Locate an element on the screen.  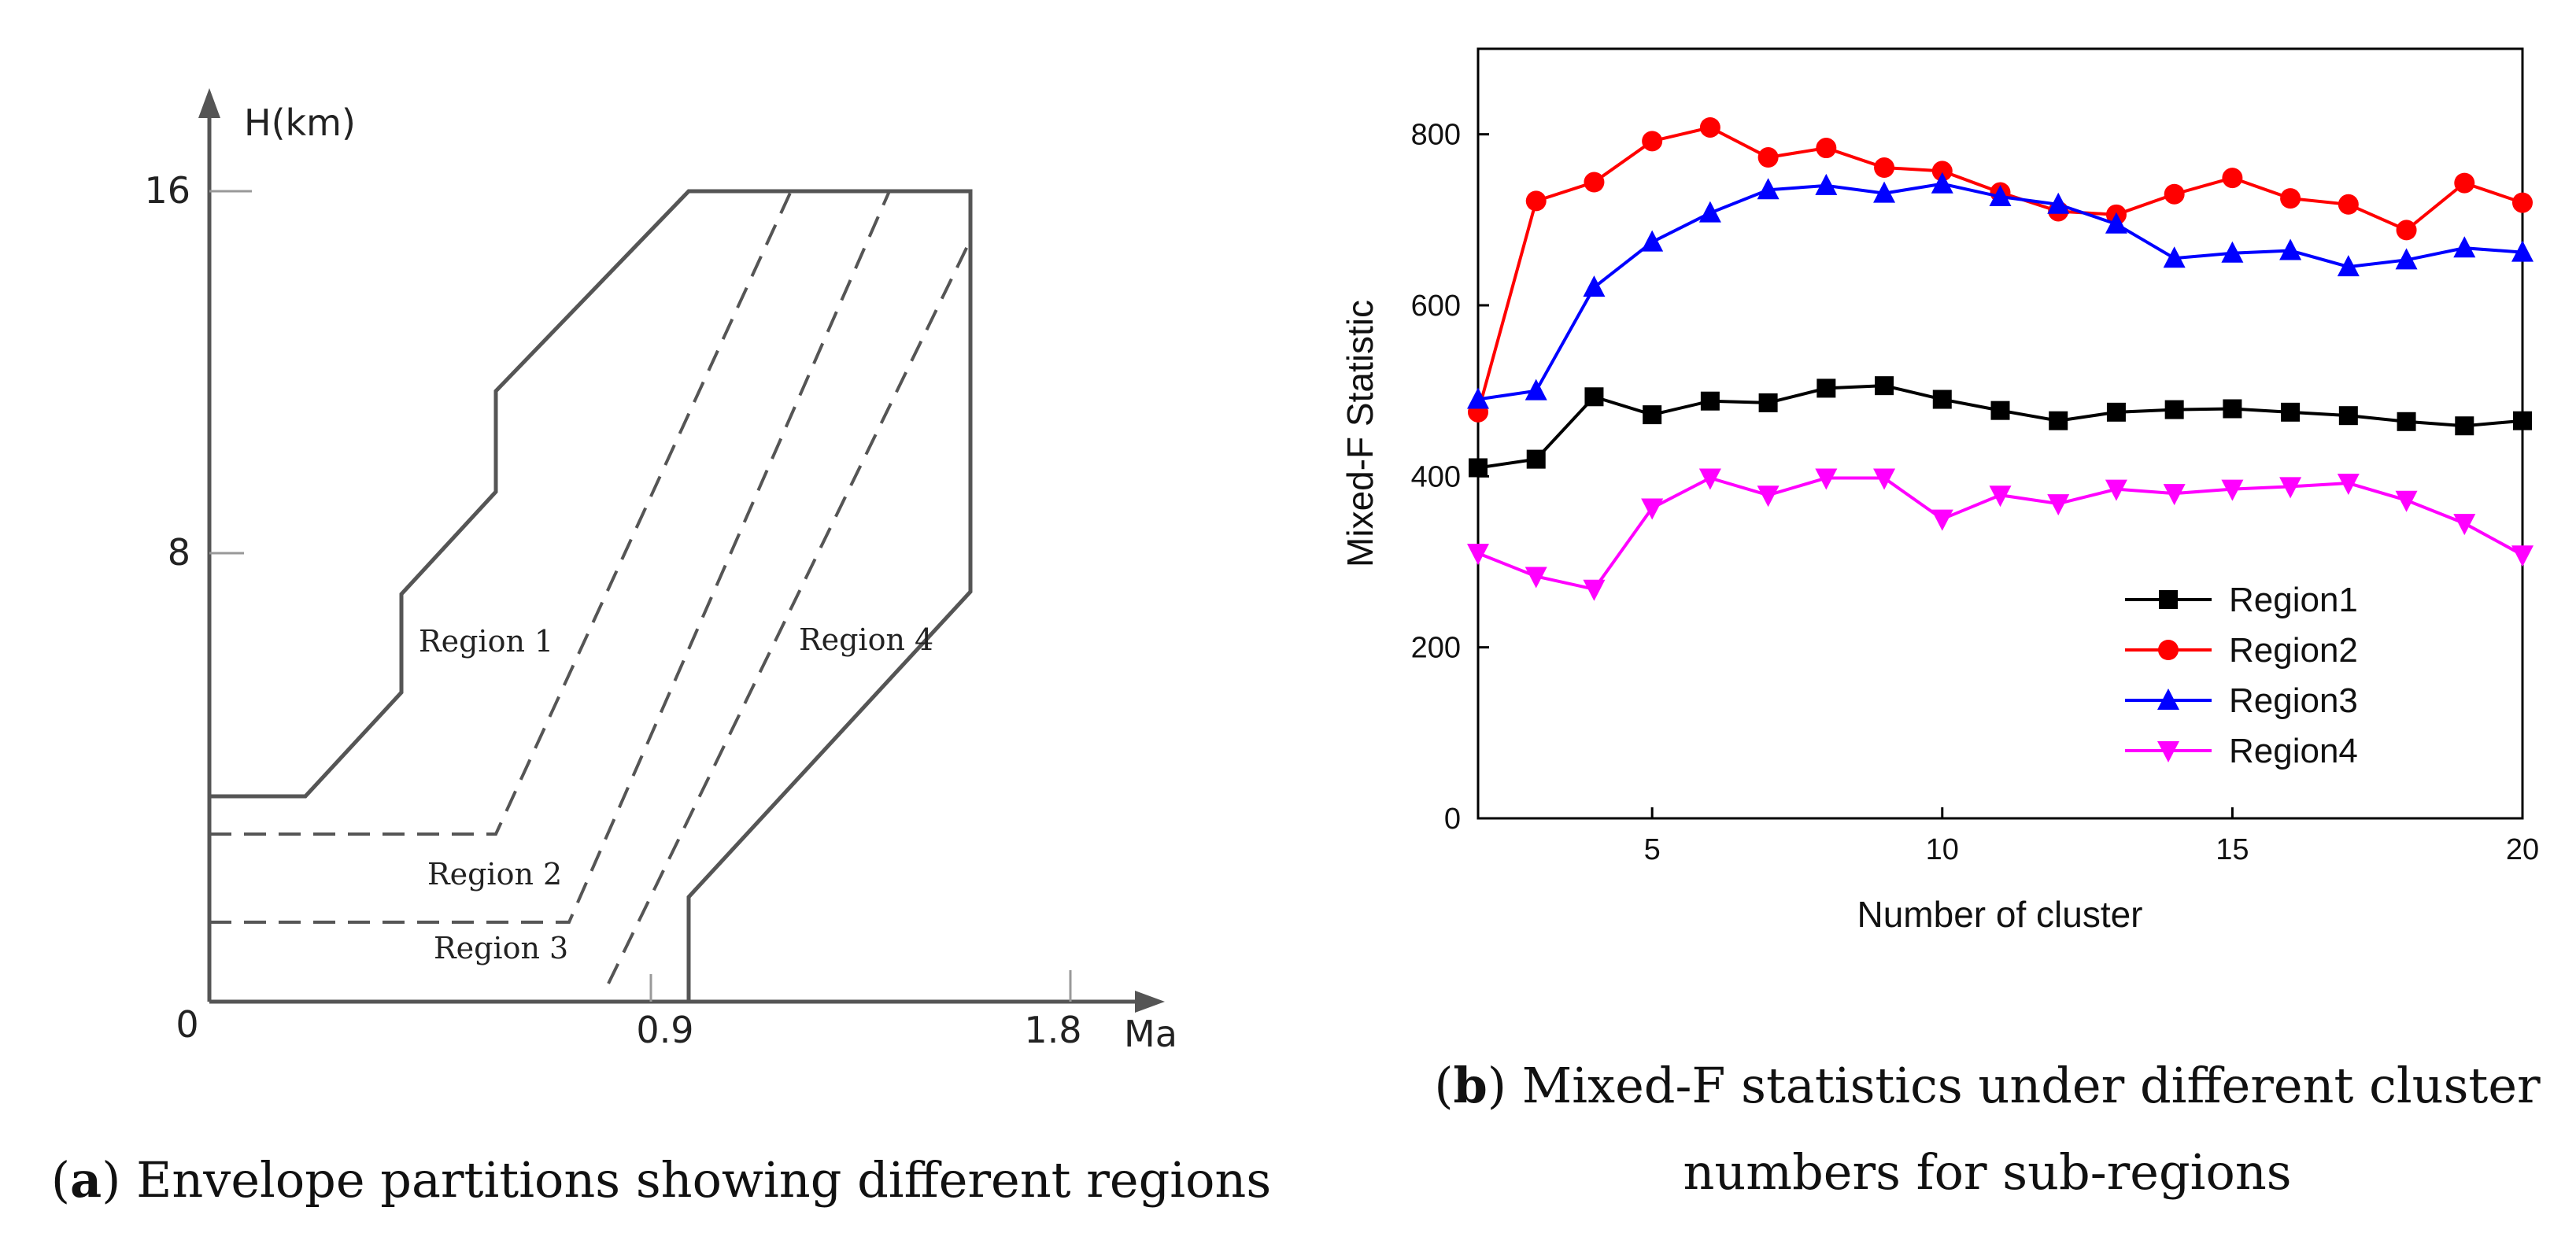
series-region4 is located at coordinates (2000, 534).